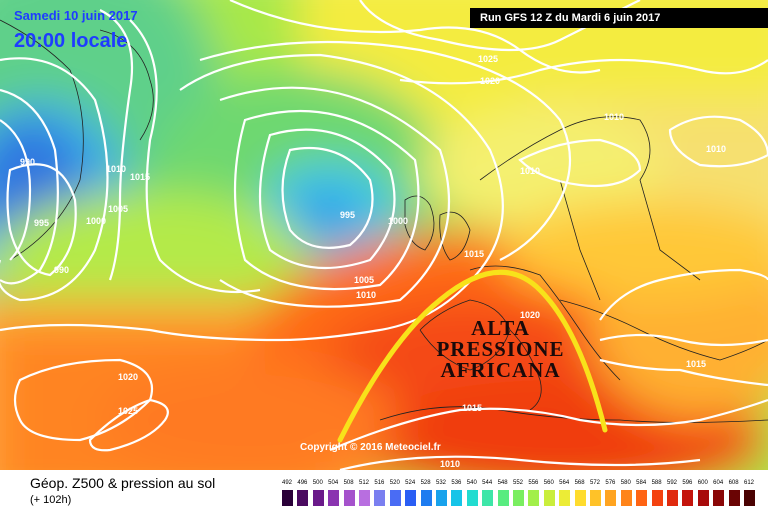 The width and height of the screenshot is (768, 512). What do you see at coordinates (625, 483) in the screenshot?
I see `scale-label: 580` at bounding box center [625, 483].